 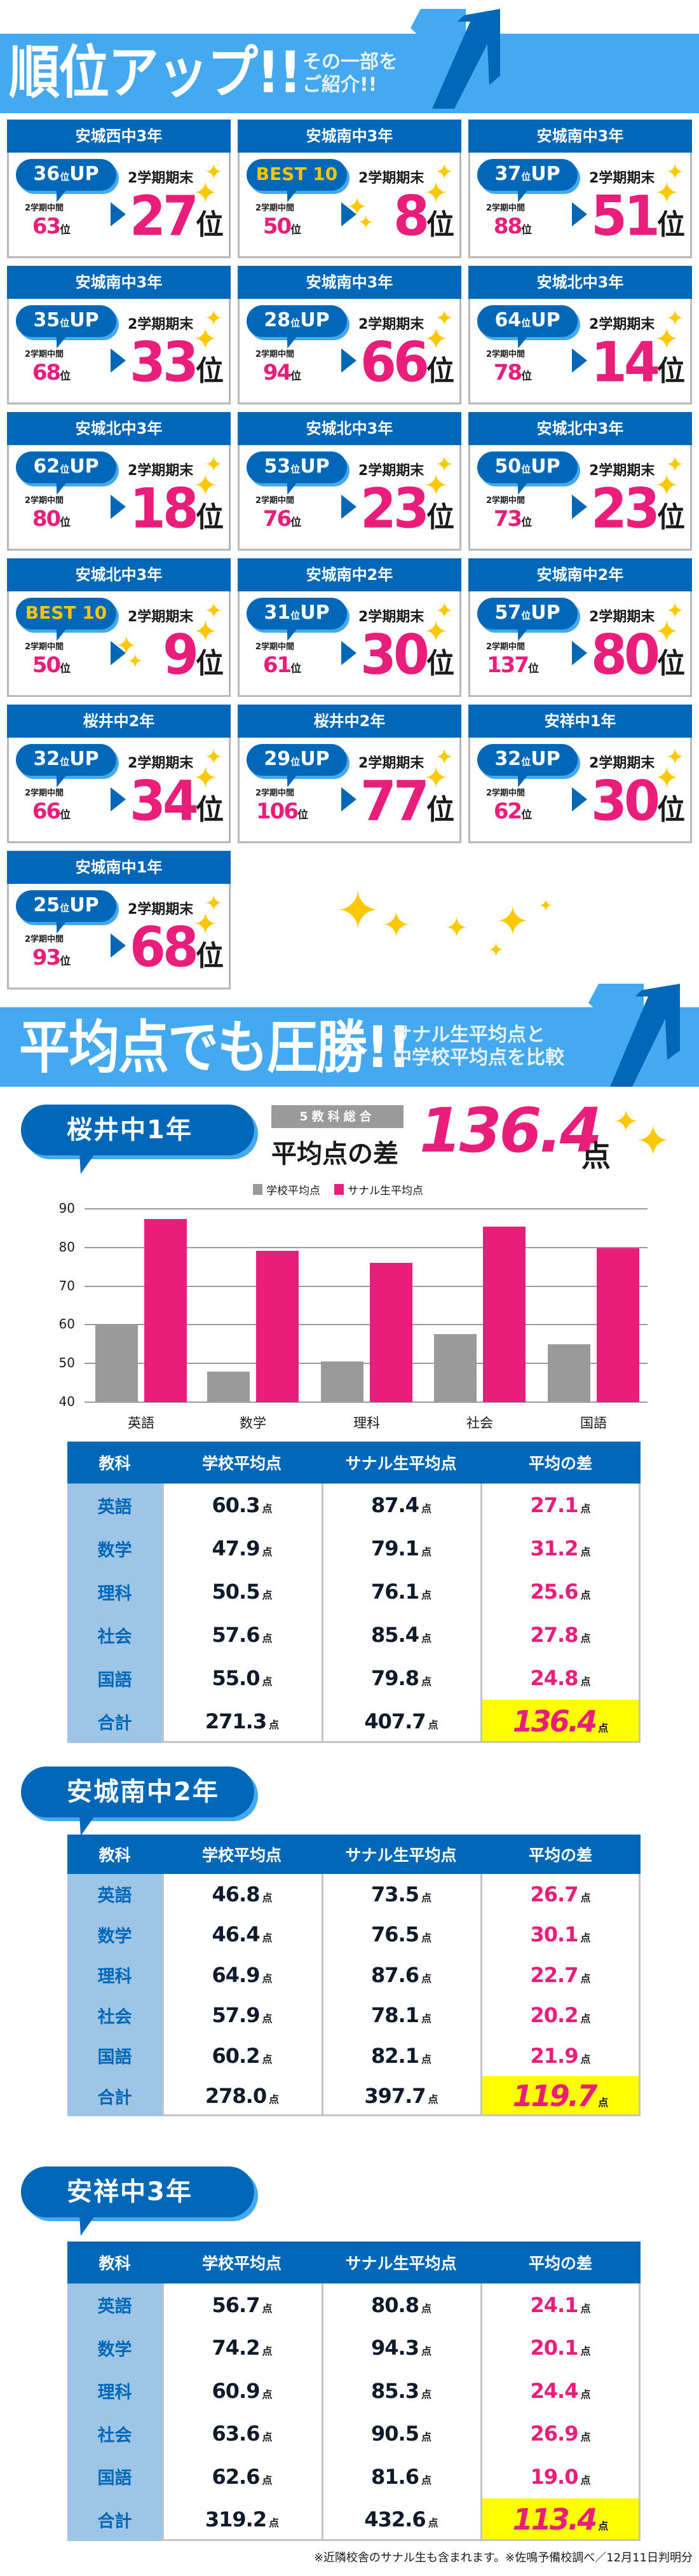 What do you see at coordinates (554, 2304) in the screenshot?
I see `diff-value: 24.1` at bounding box center [554, 2304].